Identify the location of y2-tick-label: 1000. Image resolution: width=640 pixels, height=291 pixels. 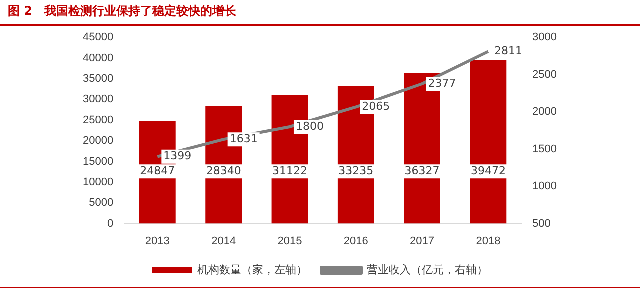
(545, 186).